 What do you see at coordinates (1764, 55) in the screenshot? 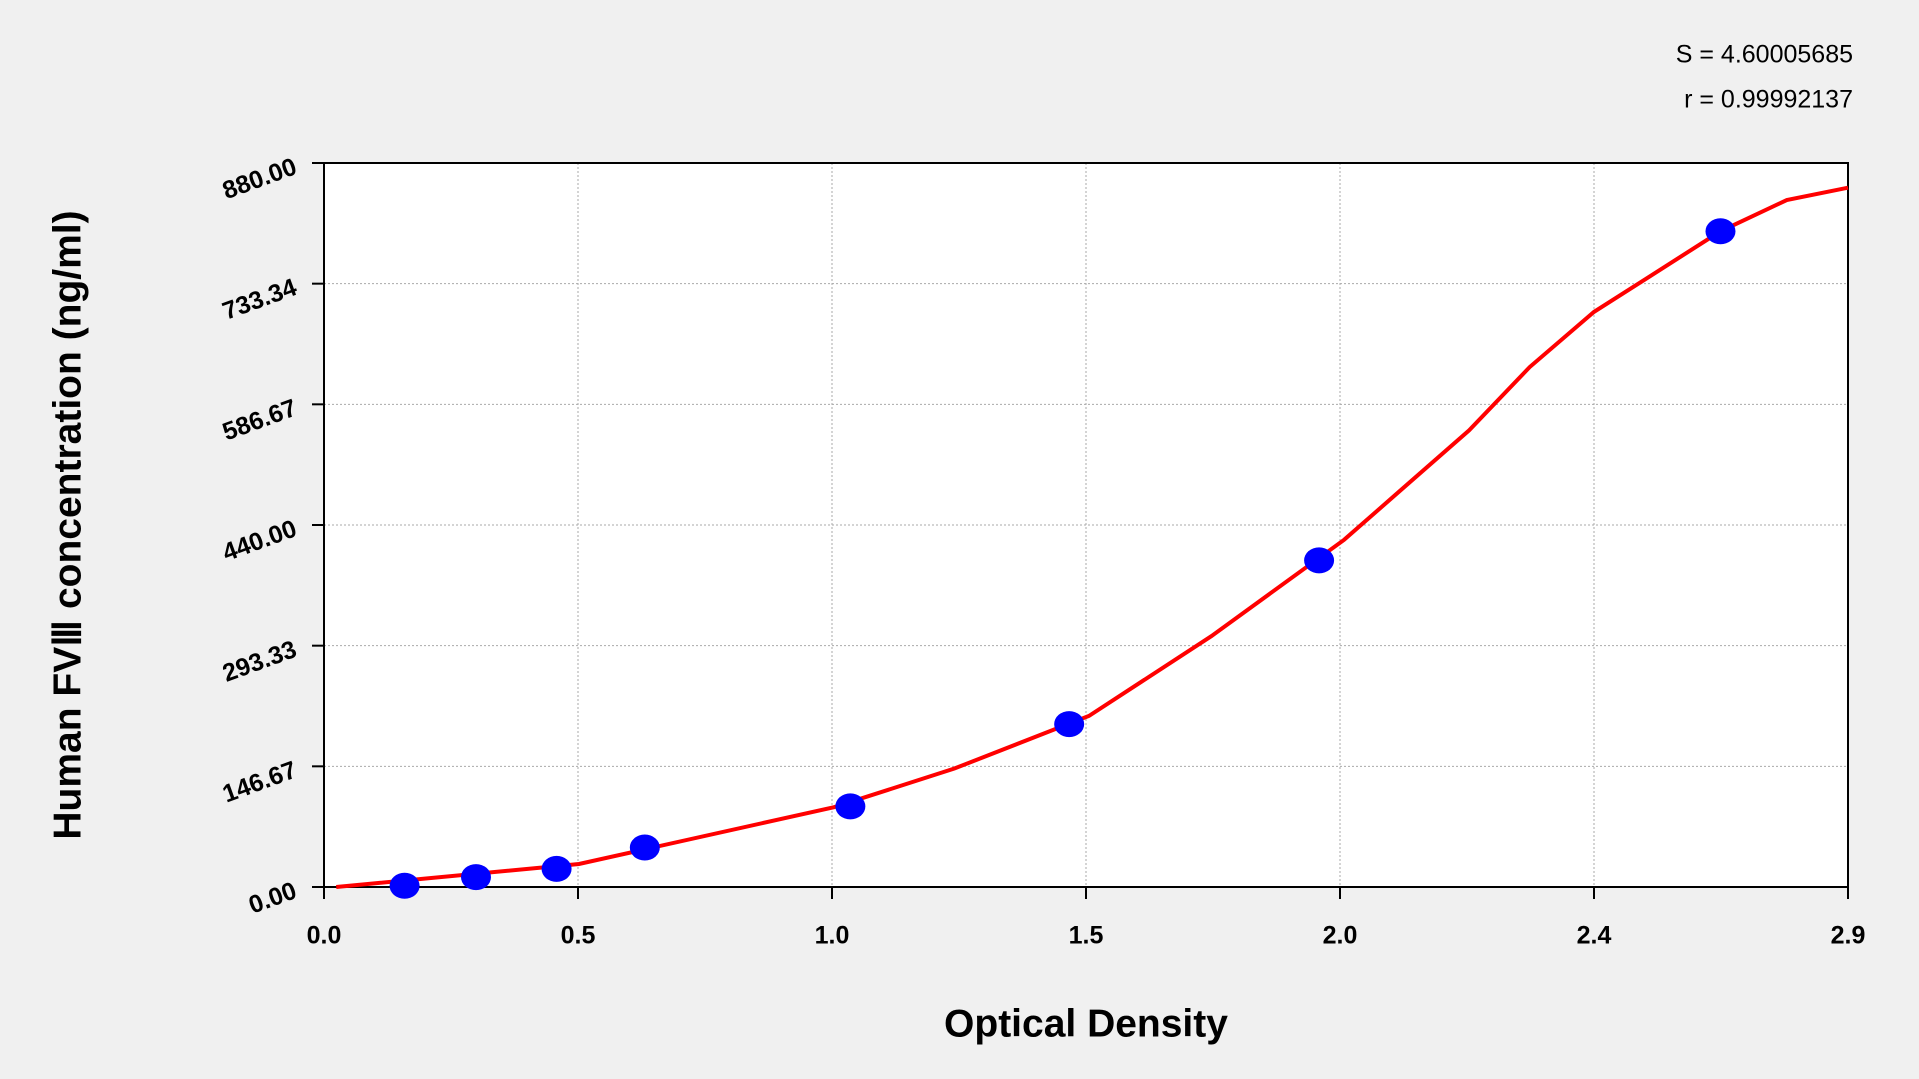
I see `annotation: S = 4.60005685` at bounding box center [1764, 55].